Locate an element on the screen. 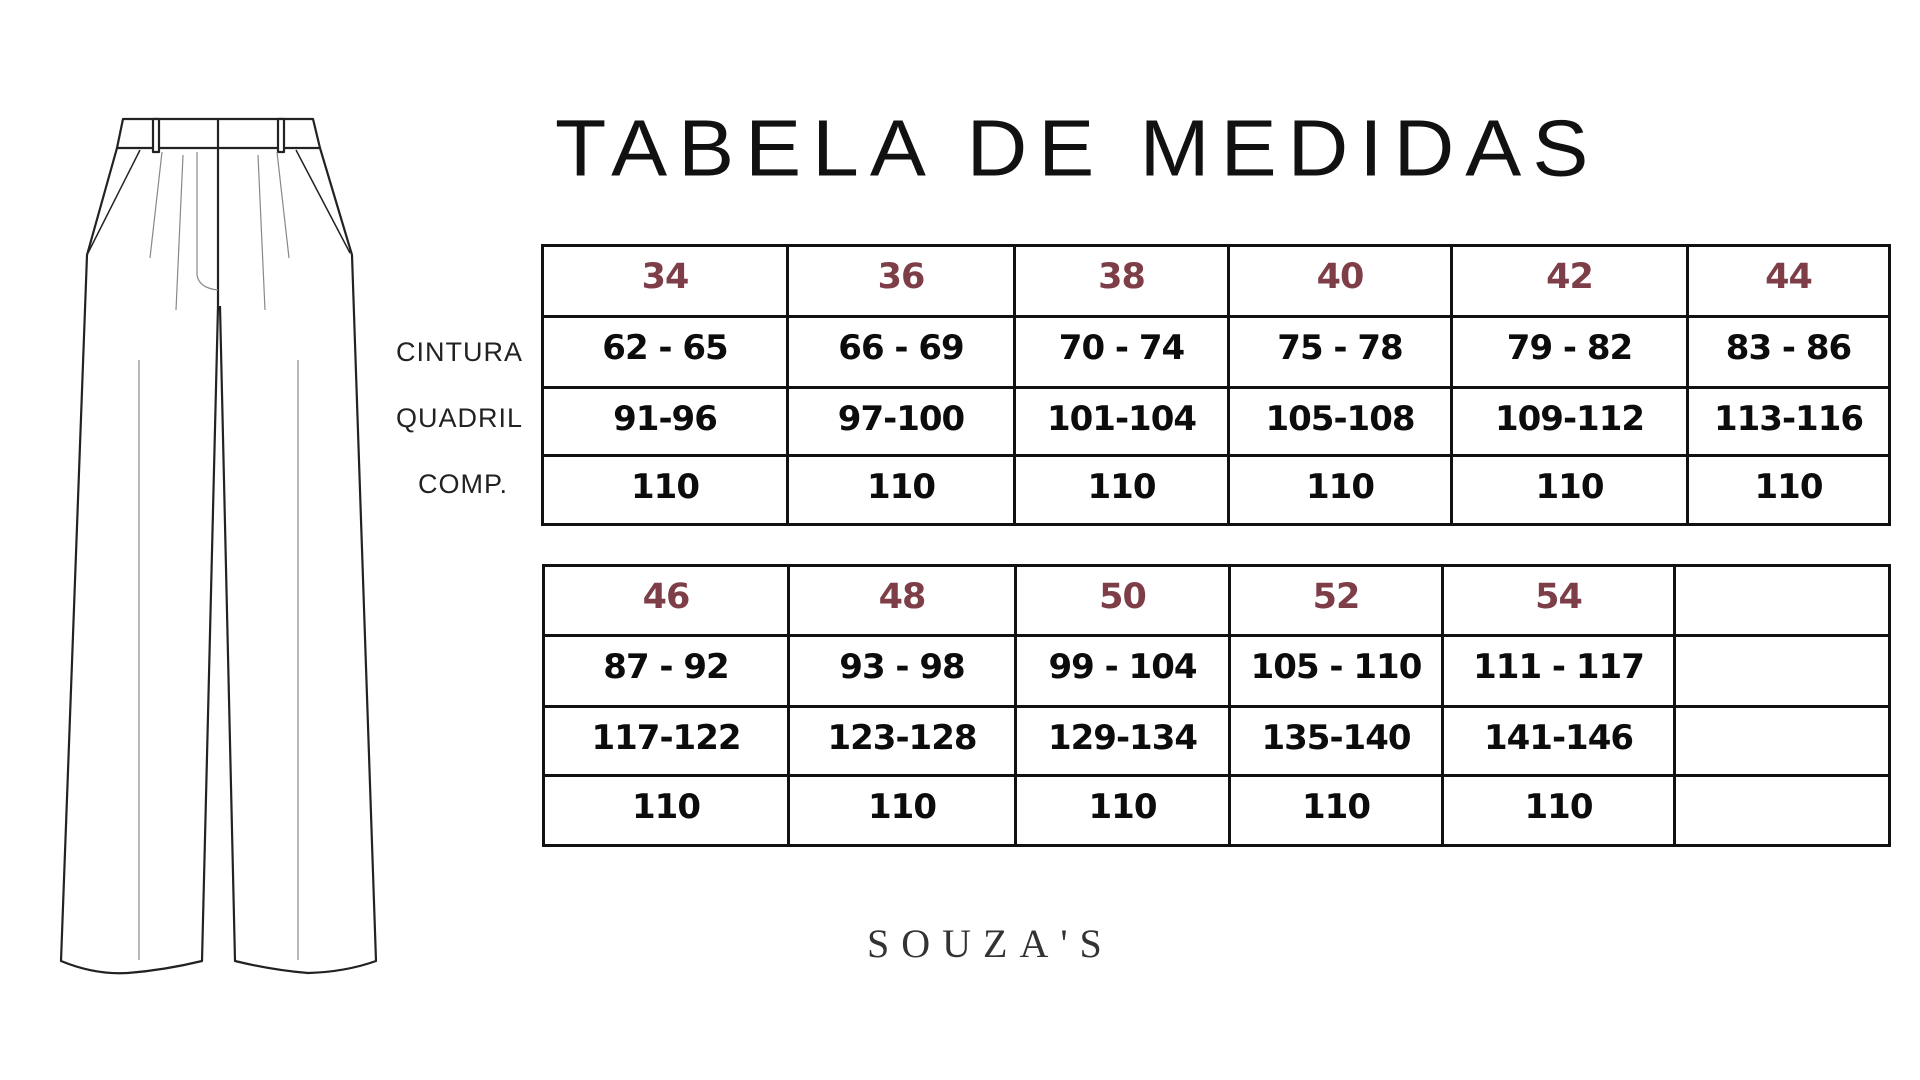  size-row: 46 48 50 52 54 is located at coordinates (1216, 600).